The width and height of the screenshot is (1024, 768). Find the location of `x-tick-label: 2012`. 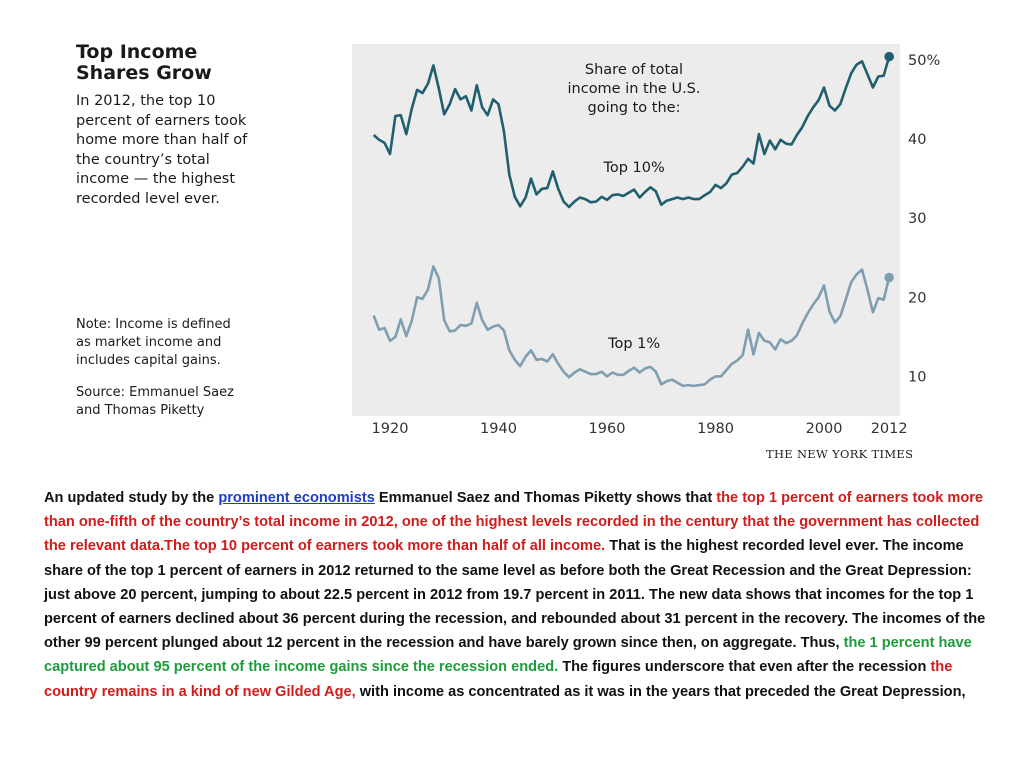

x-tick-label: 2012 is located at coordinates (889, 429).